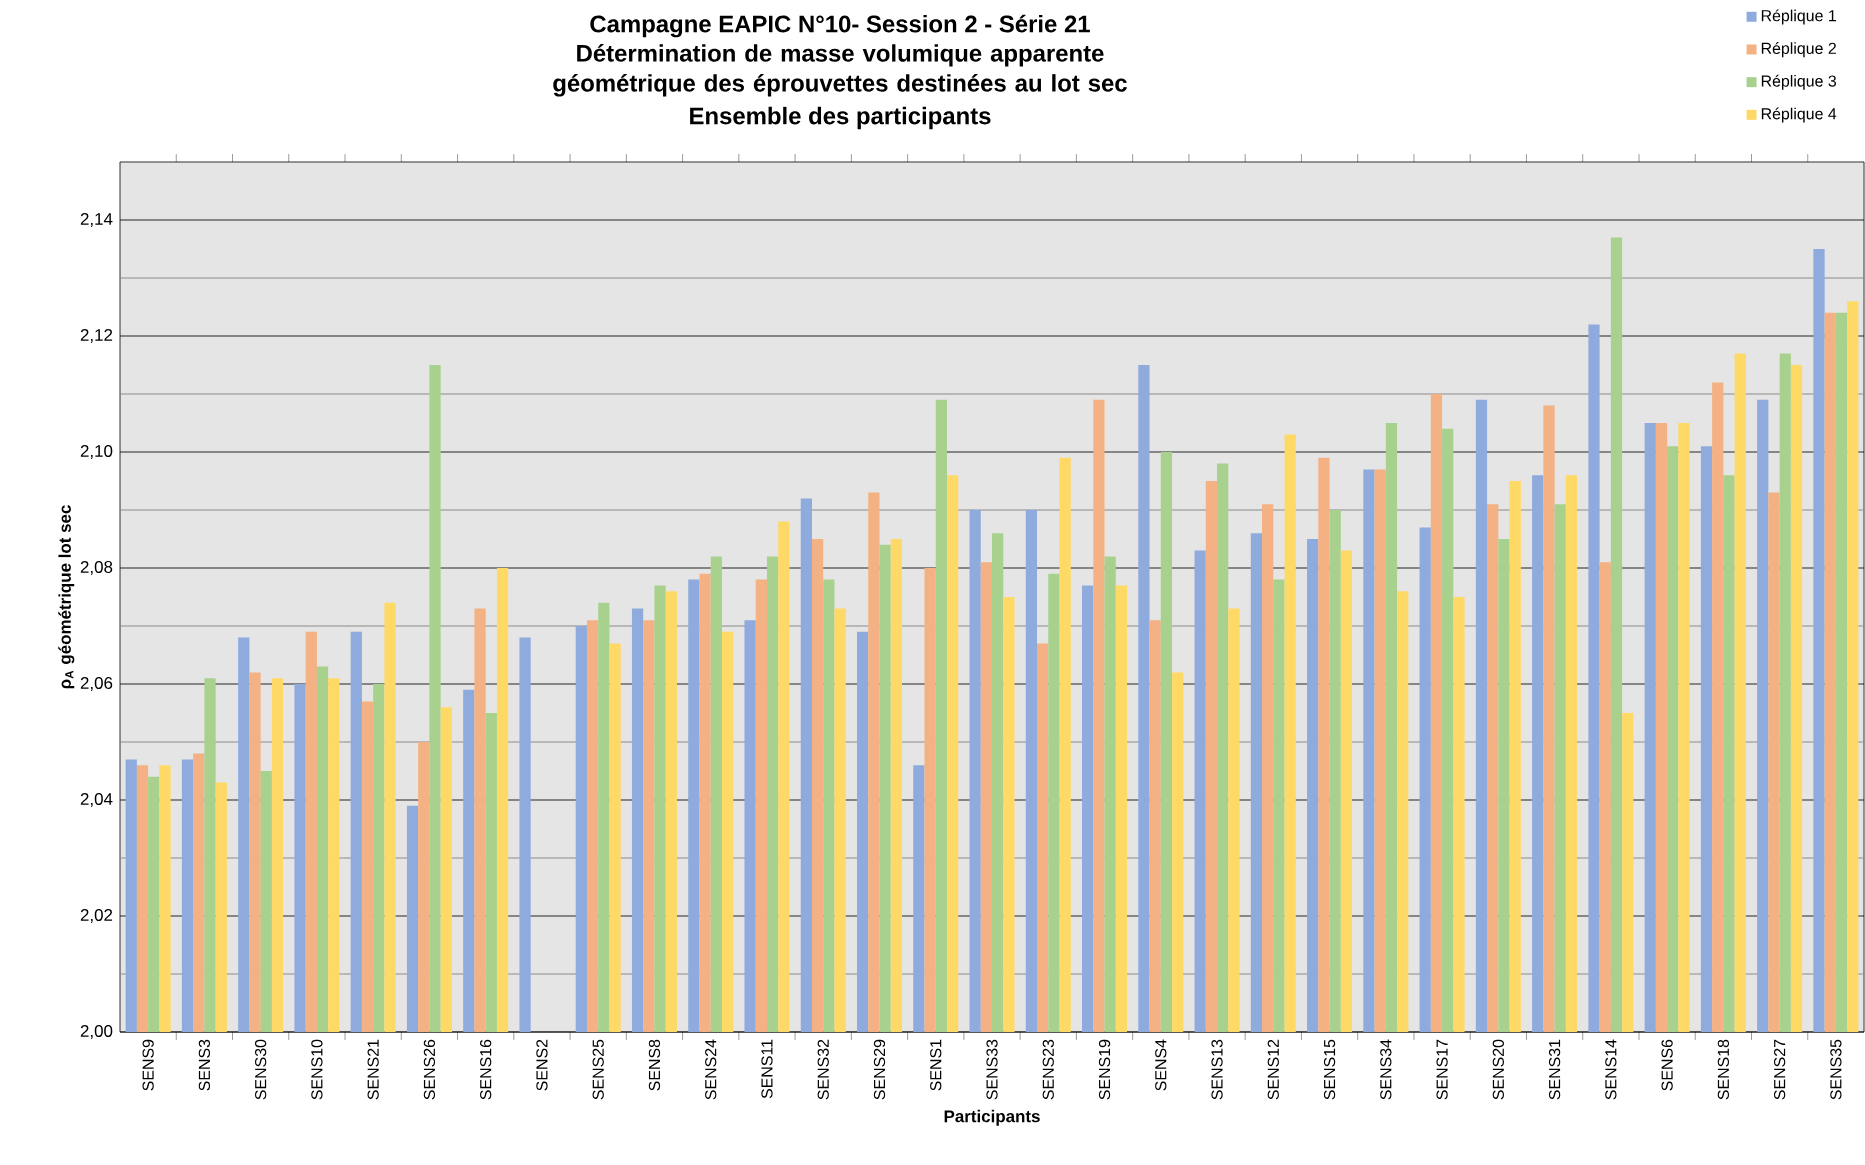 This screenshot has height=1165, width=1865. Describe the element at coordinates (1667, 1065) in the screenshot. I see `x-tick-label: SENS6` at that location.